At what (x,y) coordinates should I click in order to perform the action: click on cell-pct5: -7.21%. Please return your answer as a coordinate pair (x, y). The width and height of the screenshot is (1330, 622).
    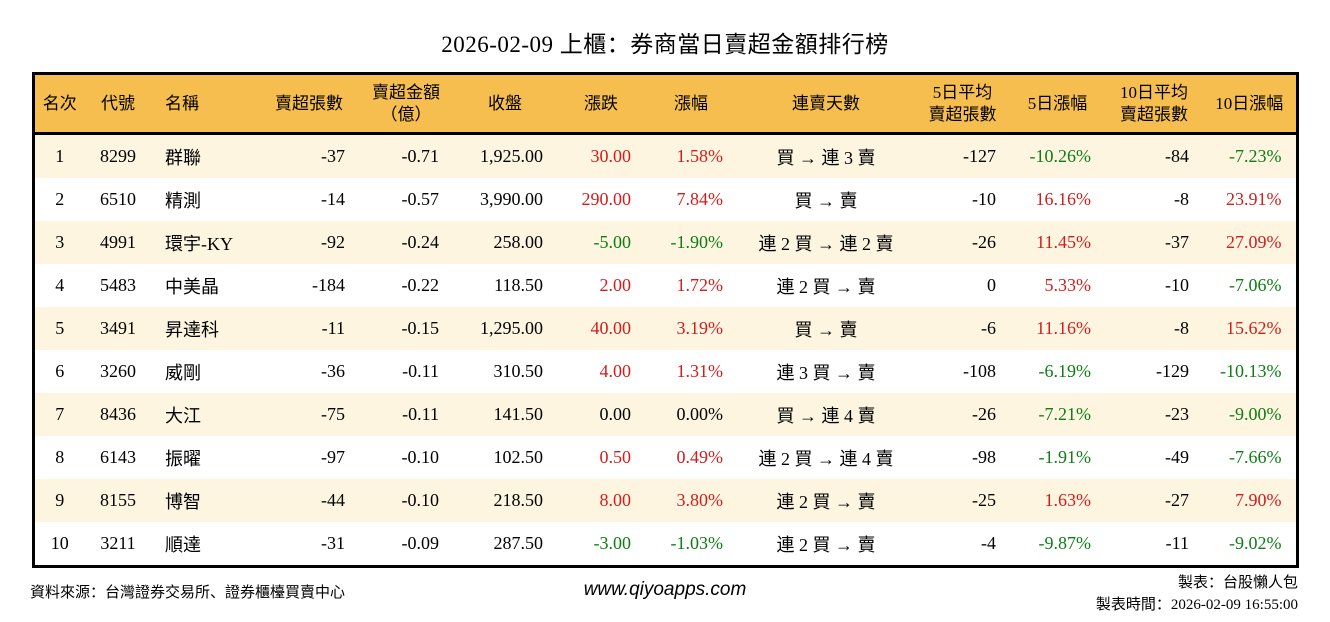
    Looking at the image, I should click on (1065, 414).